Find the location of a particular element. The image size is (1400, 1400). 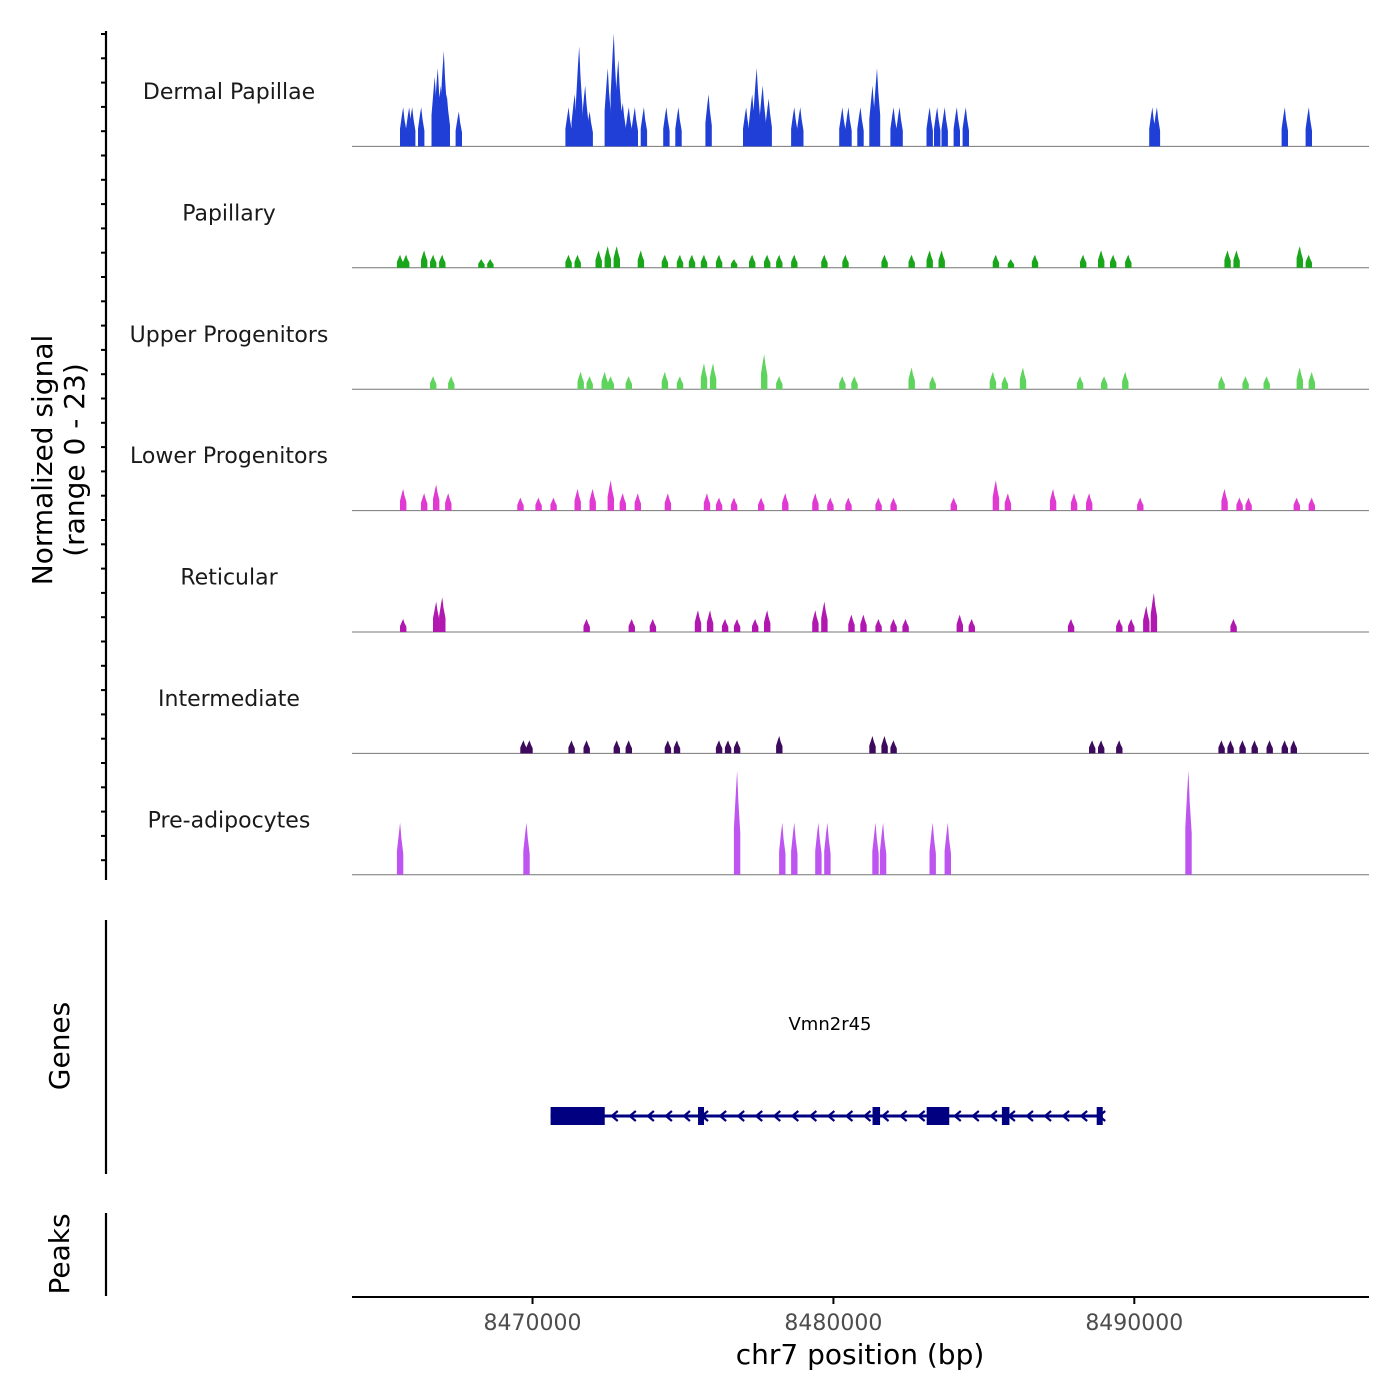

x-tick-label: 8480000 is located at coordinates (833, 1323).